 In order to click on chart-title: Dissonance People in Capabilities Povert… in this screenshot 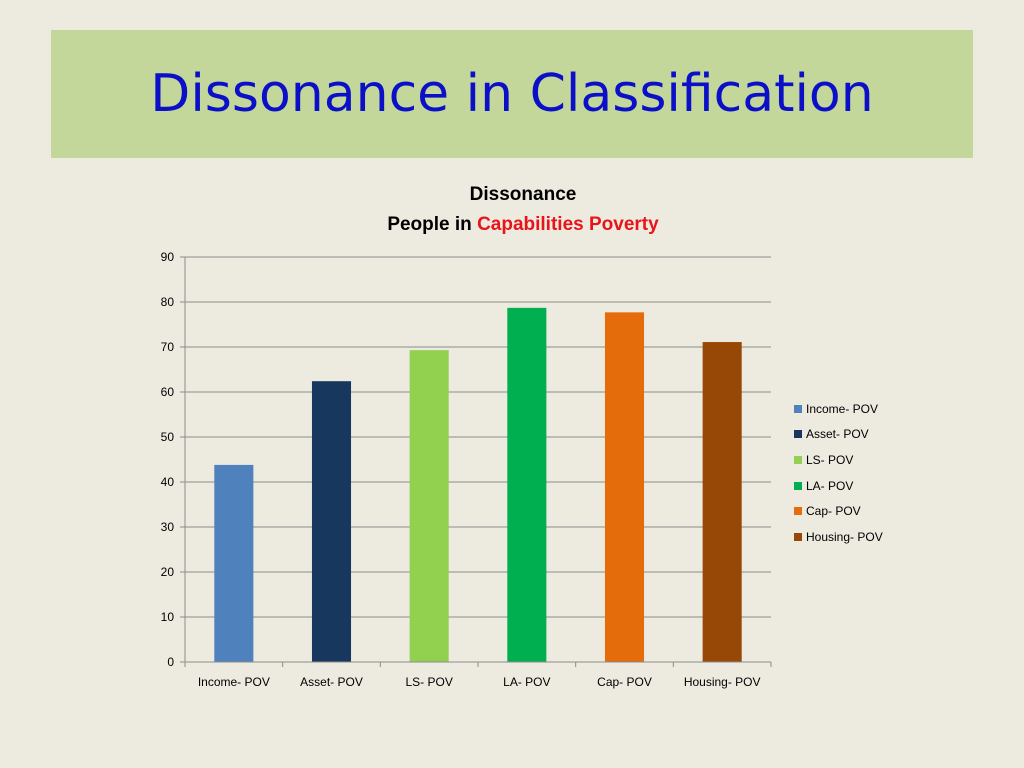, I will do `click(523, 210)`.